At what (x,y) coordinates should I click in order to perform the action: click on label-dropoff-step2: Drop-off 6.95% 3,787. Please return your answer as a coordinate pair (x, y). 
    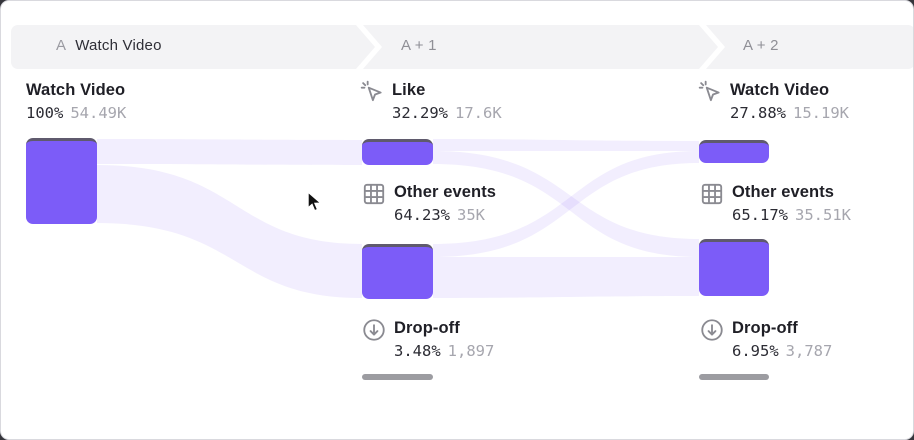
    Looking at the image, I should click on (765, 339).